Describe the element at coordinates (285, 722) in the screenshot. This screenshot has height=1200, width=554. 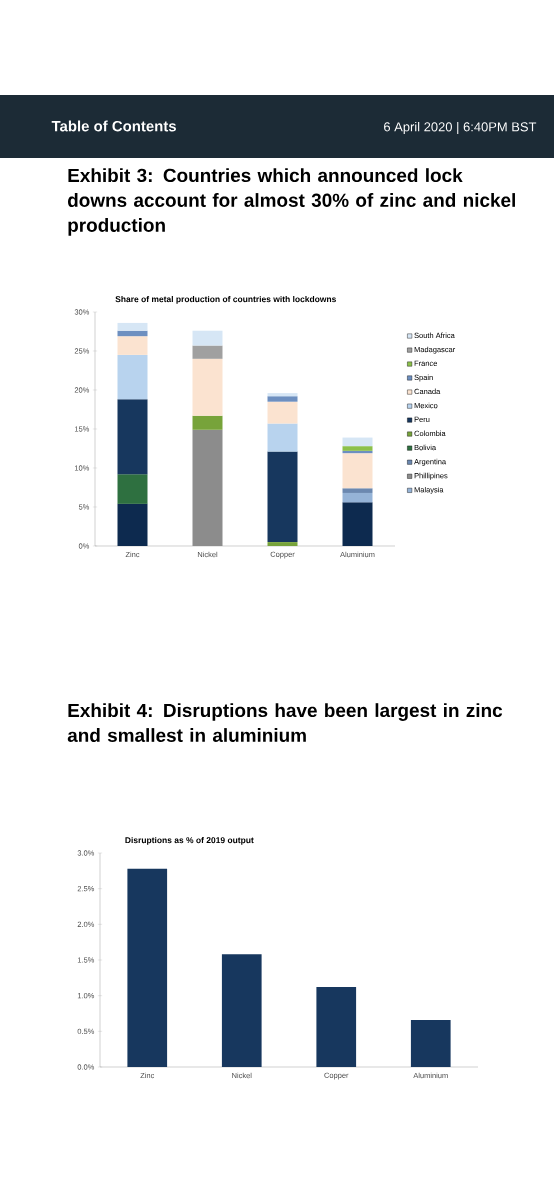
I see `chart-title: Exhibit 4: Disruptions have been largest in zinc and smallest in aluminium` at that location.